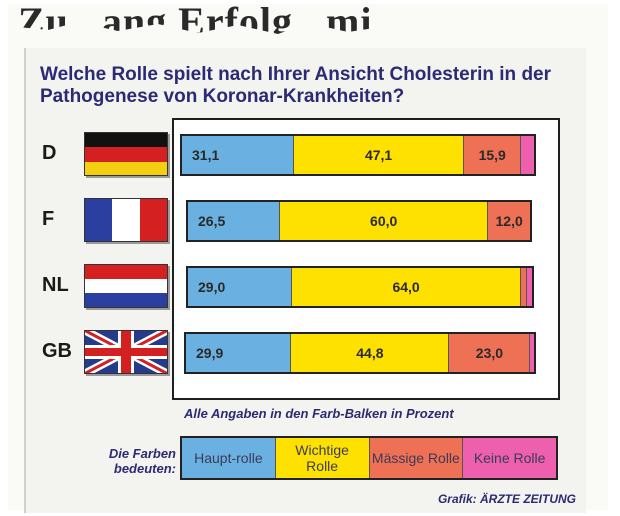  I want to click on uk-flag-icon, so click(126, 352).